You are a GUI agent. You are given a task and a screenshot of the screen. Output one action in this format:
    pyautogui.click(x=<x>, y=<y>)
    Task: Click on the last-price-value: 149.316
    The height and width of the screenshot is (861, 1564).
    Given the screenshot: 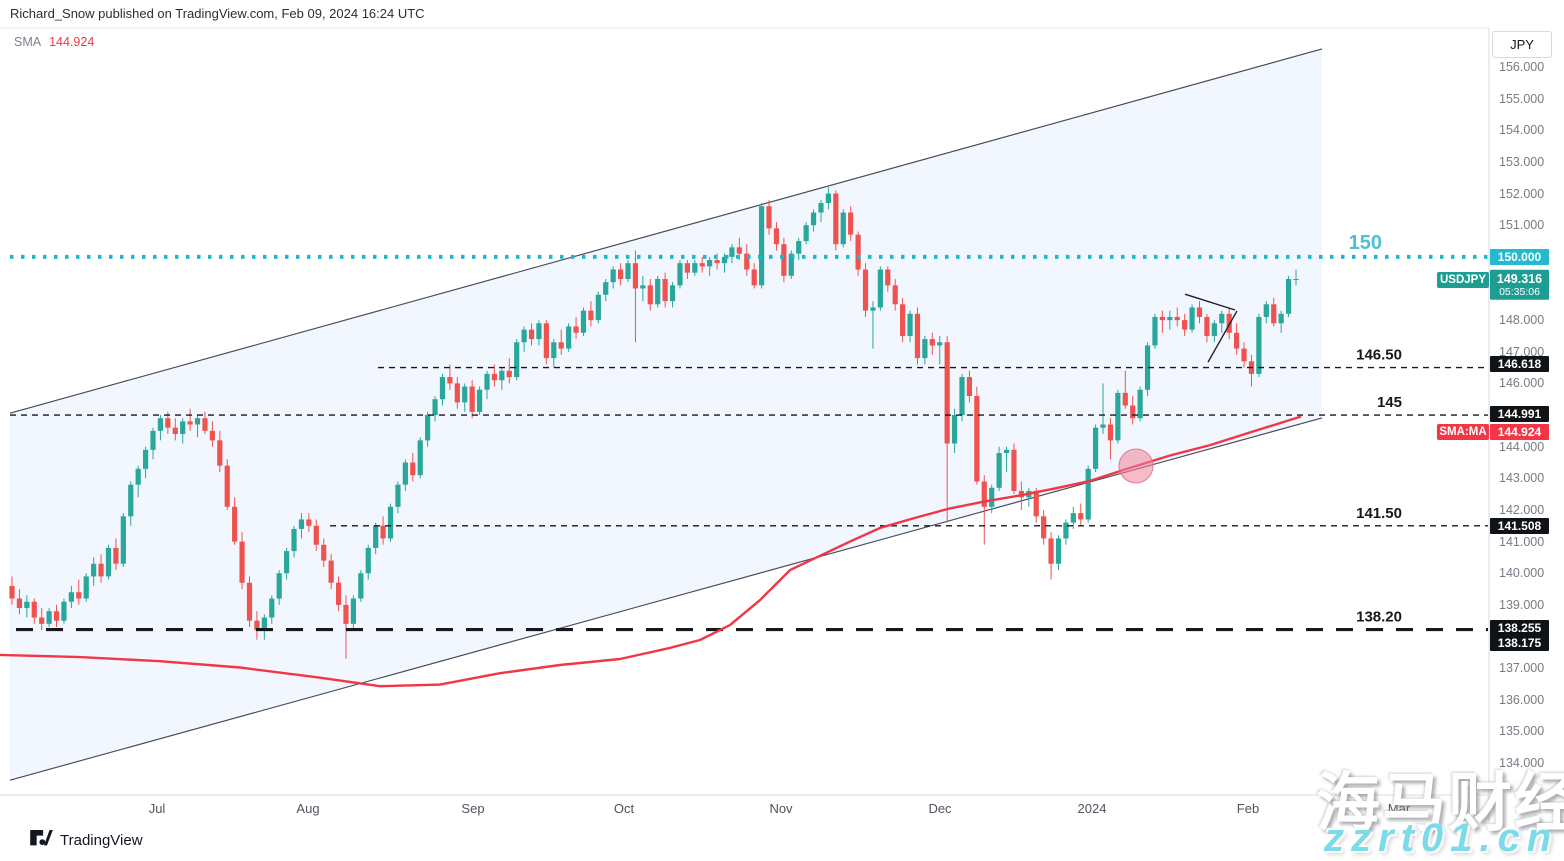 What is the action you would take?
    pyautogui.click(x=1519, y=278)
    